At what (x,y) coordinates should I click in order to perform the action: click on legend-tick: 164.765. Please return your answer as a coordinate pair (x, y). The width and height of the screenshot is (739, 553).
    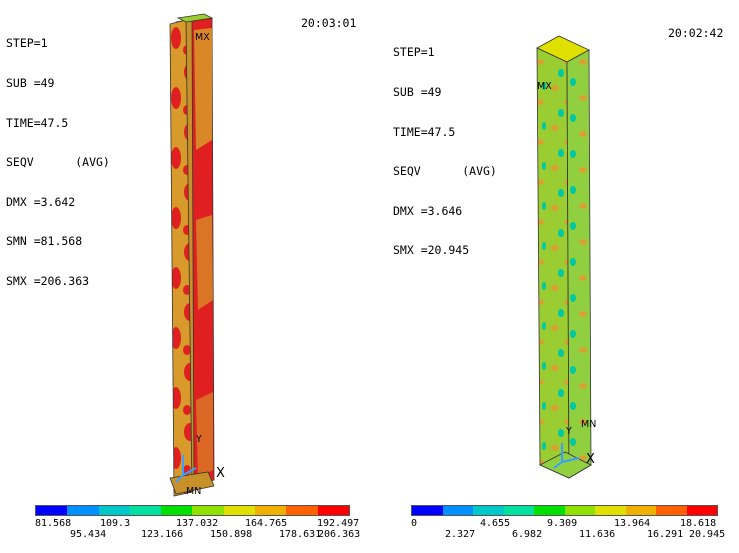
    Looking at the image, I should click on (266, 523).